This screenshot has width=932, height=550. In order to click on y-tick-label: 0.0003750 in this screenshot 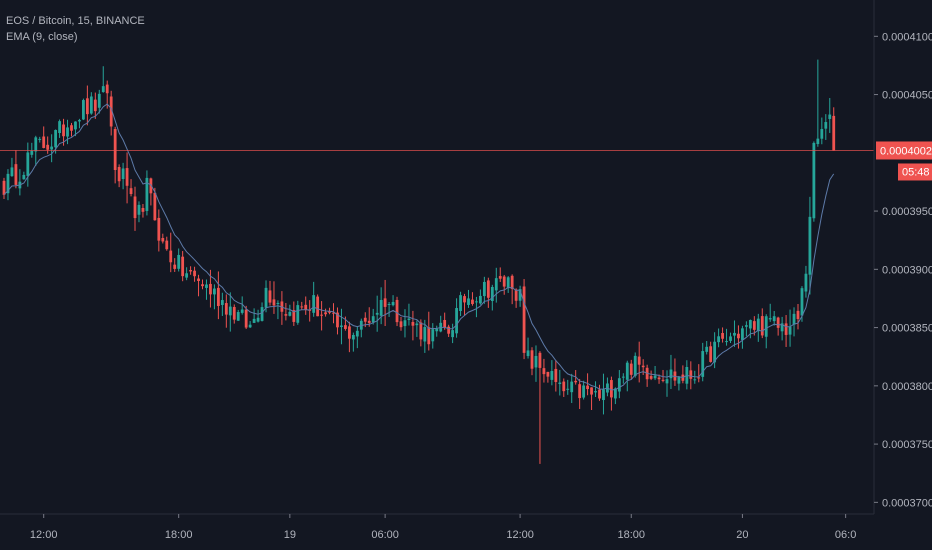, I will do `click(907, 445)`.